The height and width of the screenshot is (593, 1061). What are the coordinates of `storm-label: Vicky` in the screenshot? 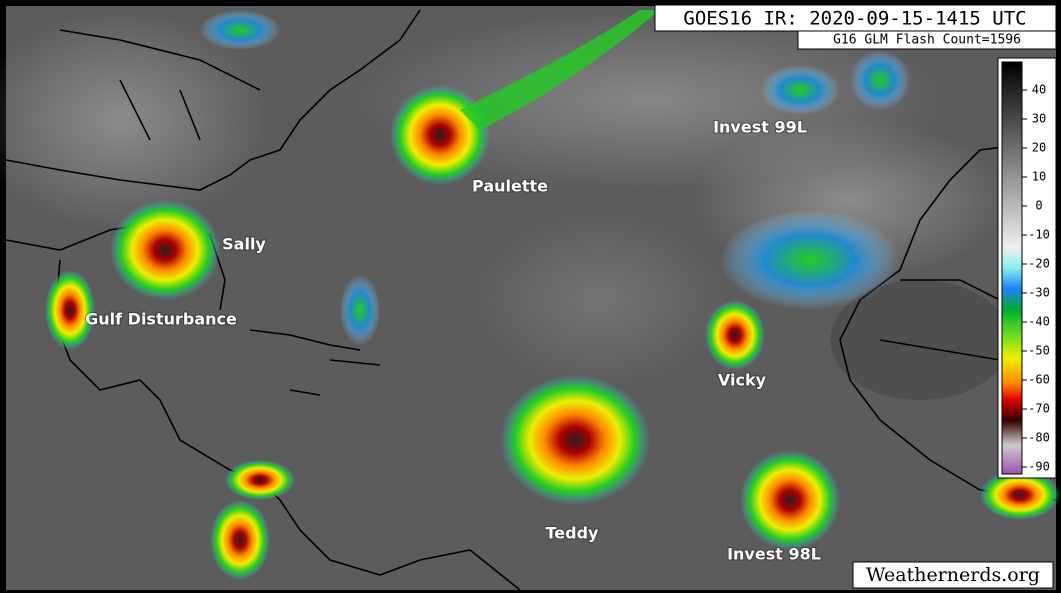 It's located at (742, 380).